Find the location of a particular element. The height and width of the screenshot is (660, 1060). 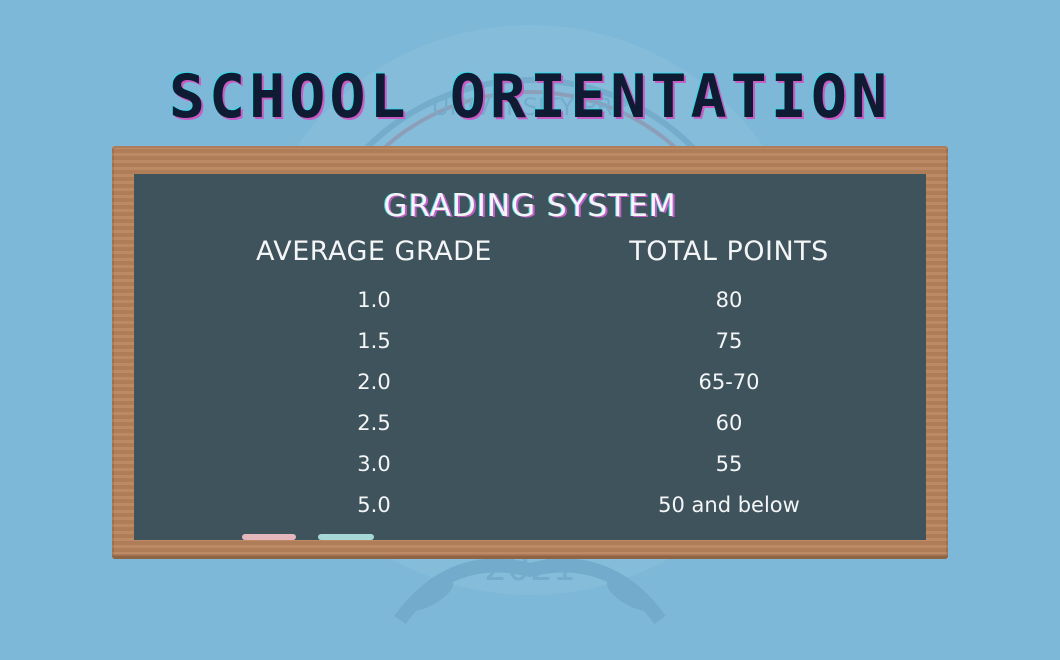

grade-cell: 2.5 is located at coordinates (374, 423).